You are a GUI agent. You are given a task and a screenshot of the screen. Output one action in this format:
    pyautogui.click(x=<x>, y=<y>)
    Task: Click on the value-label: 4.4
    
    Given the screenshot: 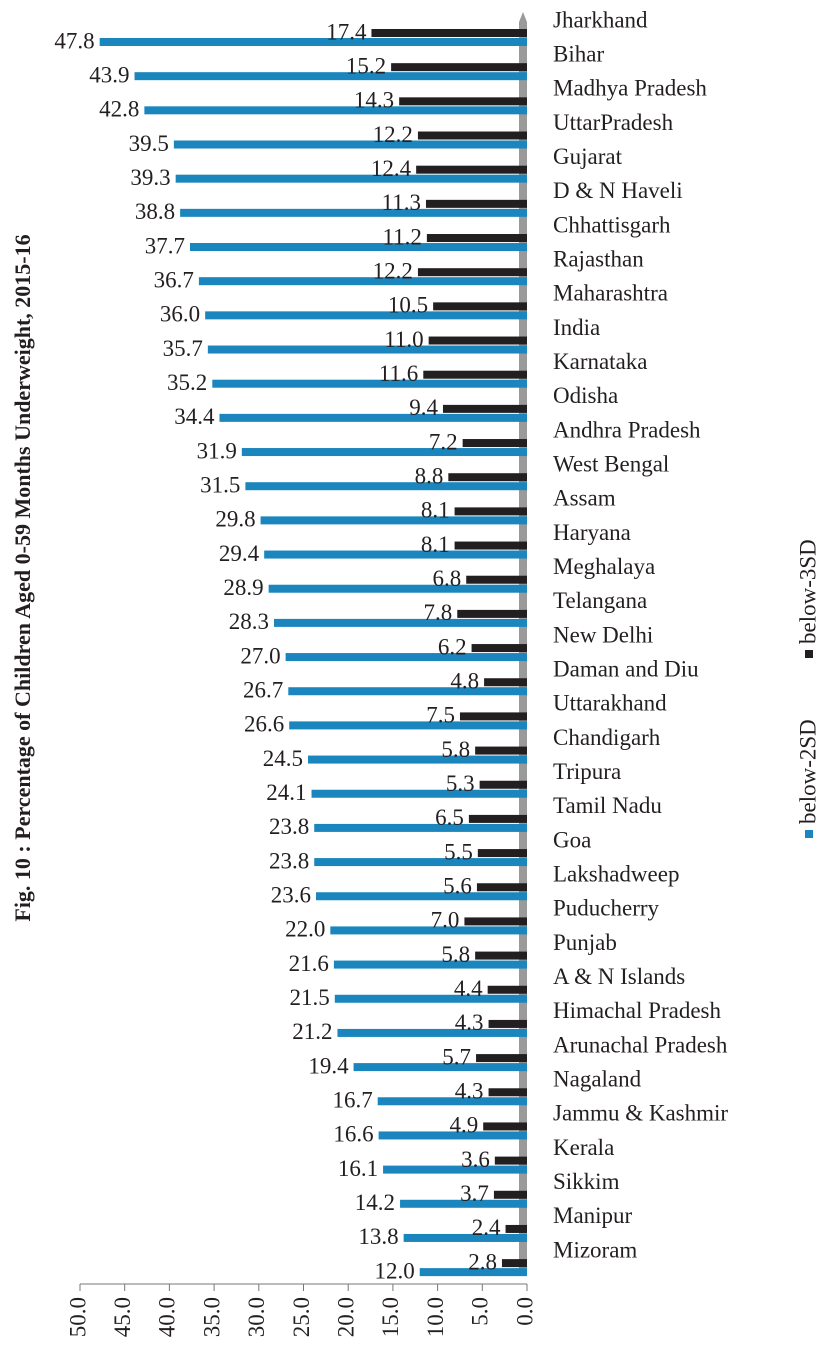 What is the action you would take?
    pyautogui.click(x=468, y=988)
    